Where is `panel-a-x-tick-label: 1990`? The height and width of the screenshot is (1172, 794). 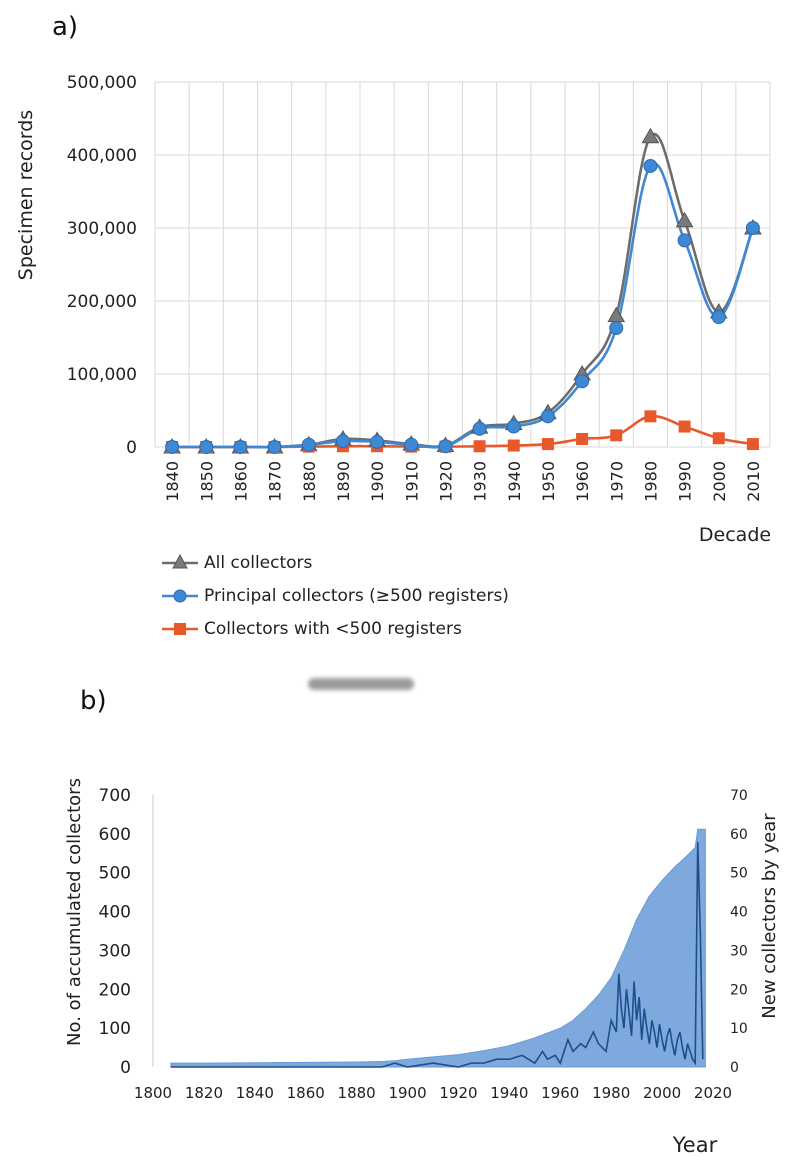
panel-a-x-tick-label: 1990 is located at coordinates (685, 481).